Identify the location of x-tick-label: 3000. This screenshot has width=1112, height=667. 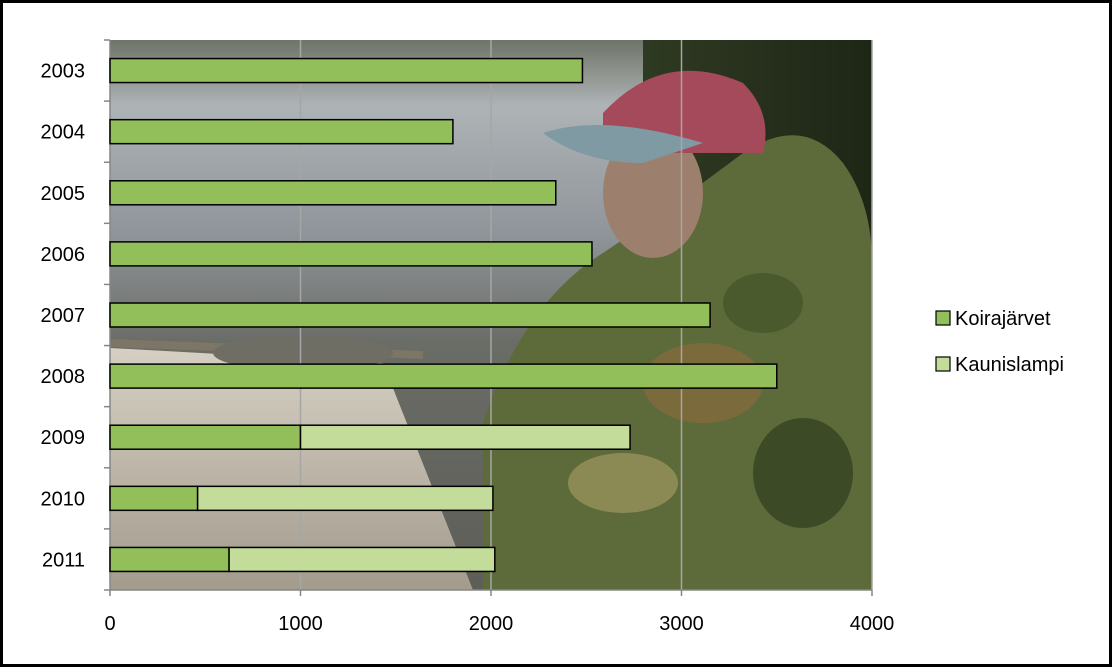
(681, 624).